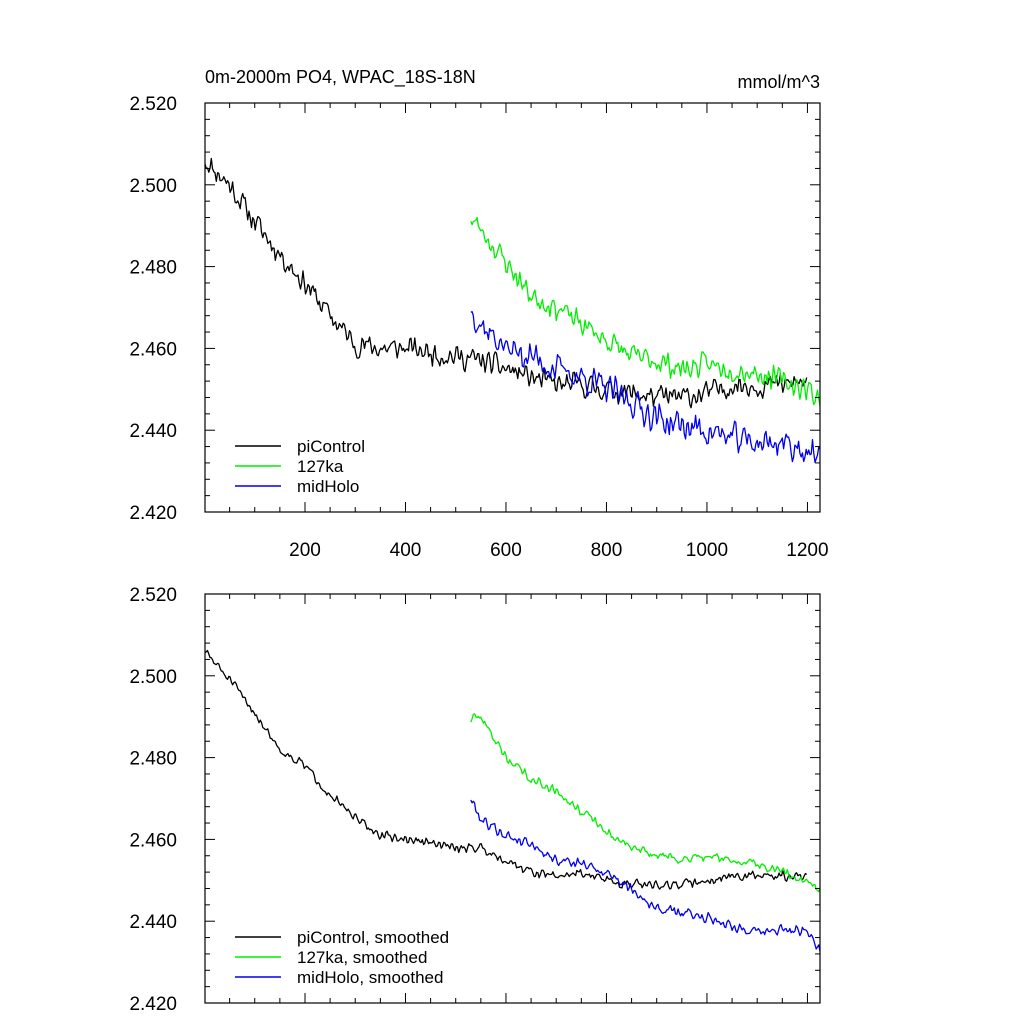 The image size is (1024, 1029). What do you see at coordinates (331, 446) in the screenshot?
I see `legend-label: piControl` at bounding box center [331, 446].